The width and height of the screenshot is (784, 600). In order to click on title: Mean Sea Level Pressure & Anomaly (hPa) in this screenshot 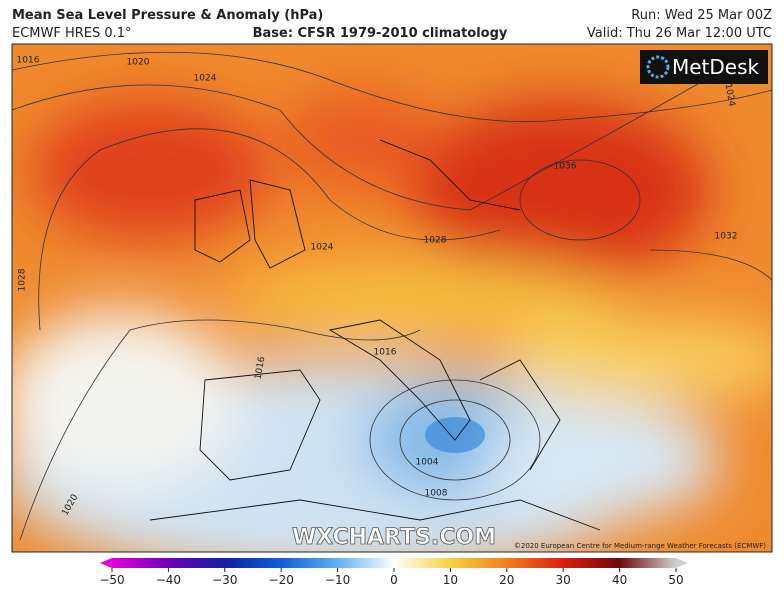, I will do `click(167, 15)`.